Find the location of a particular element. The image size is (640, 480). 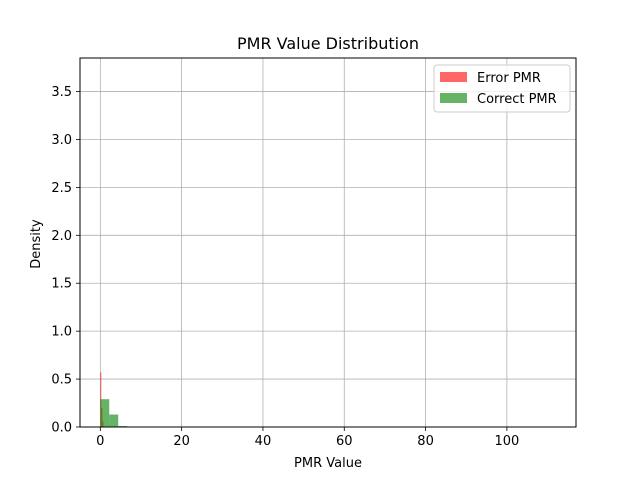

y-tick-label: 0.5 is located at coordinates (61, 380).